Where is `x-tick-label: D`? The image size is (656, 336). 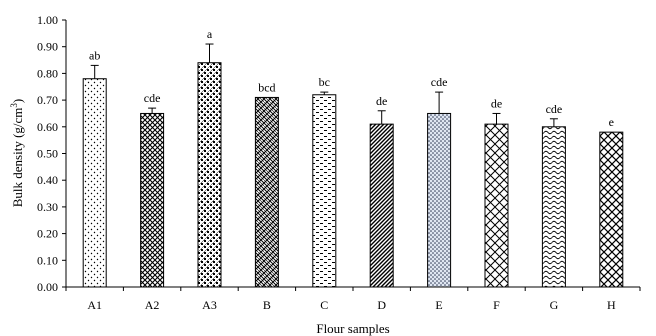 x-tick-label: D is located at coordinates (381, 305).